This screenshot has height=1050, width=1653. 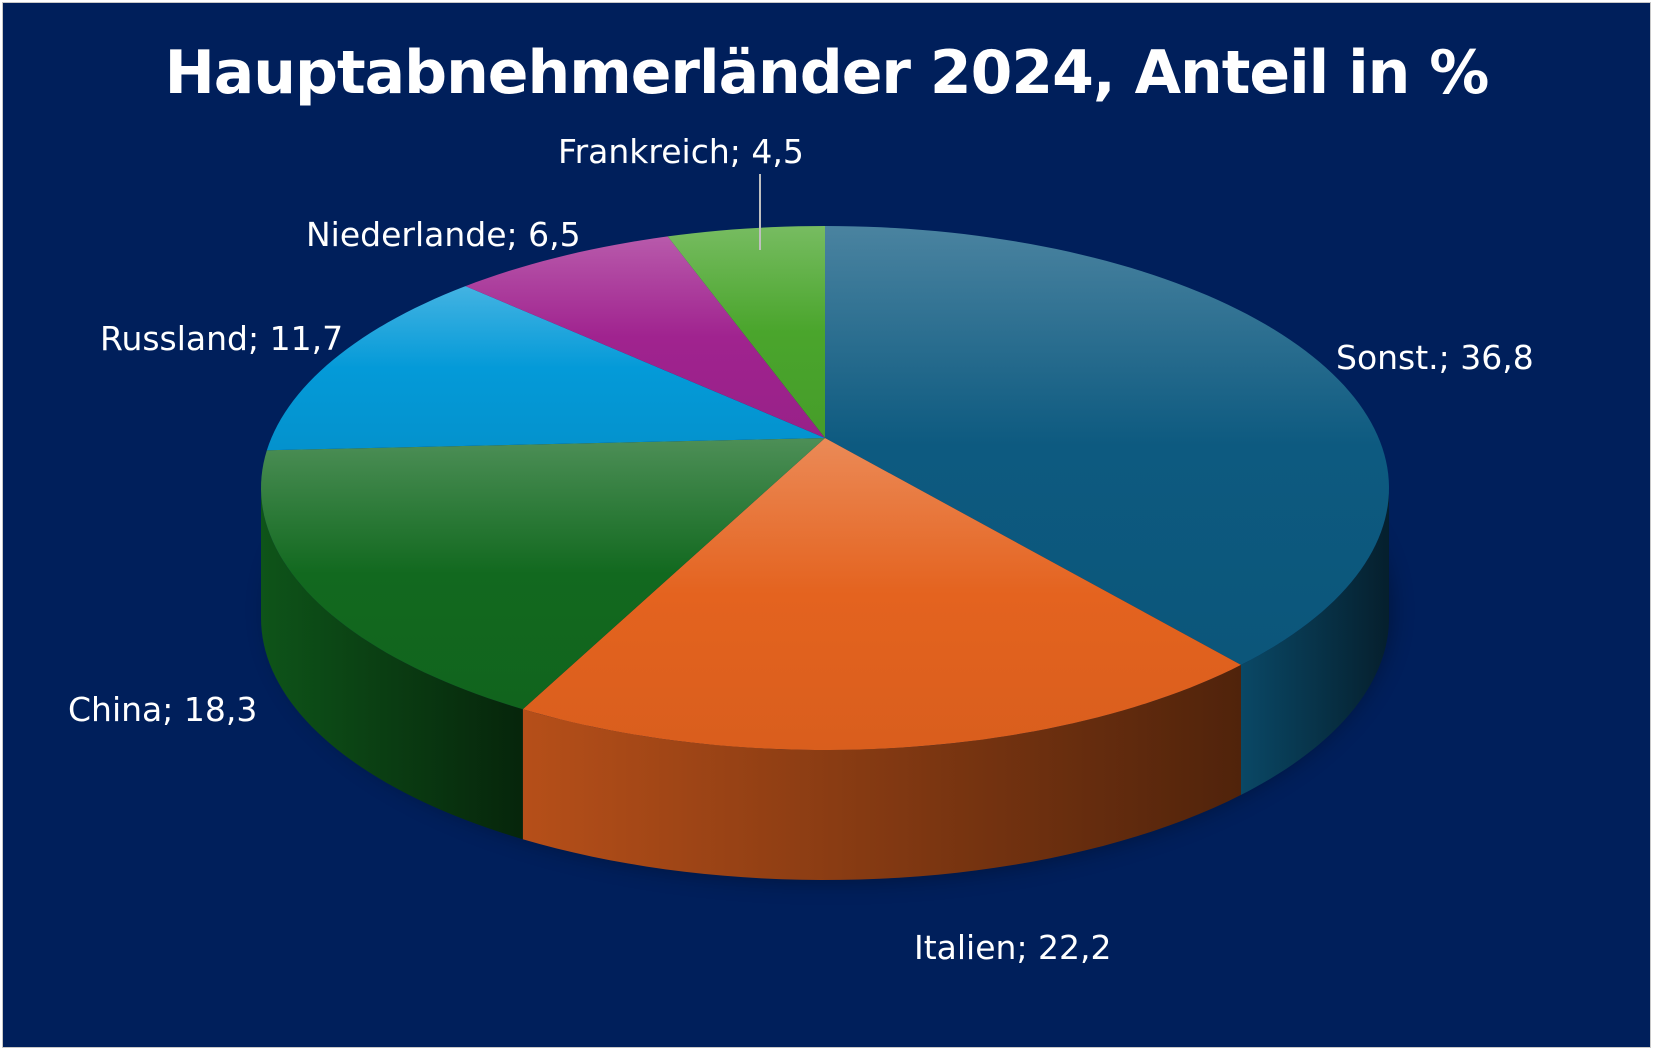 What do you see at coordinates (881, 772) in the screenshot?
I see `pie-side-italien` at bounding box center [881, 772].